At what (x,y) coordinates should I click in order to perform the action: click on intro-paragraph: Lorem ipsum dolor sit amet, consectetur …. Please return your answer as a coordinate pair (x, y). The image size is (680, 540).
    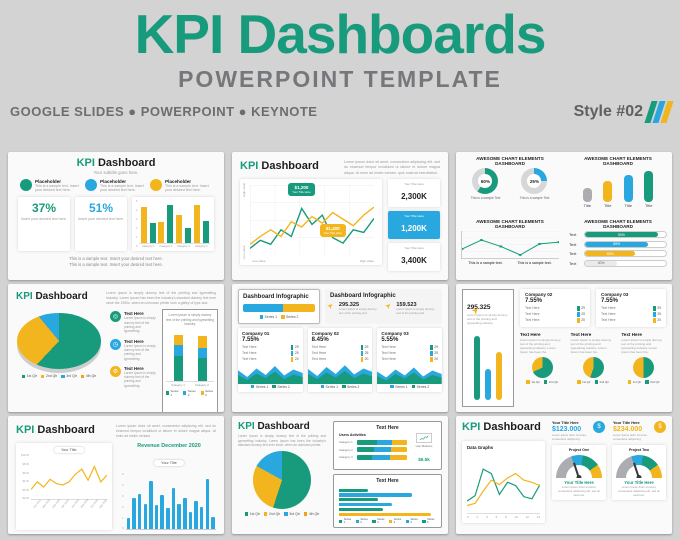
    Looking at the image, I should click on (392, 167).